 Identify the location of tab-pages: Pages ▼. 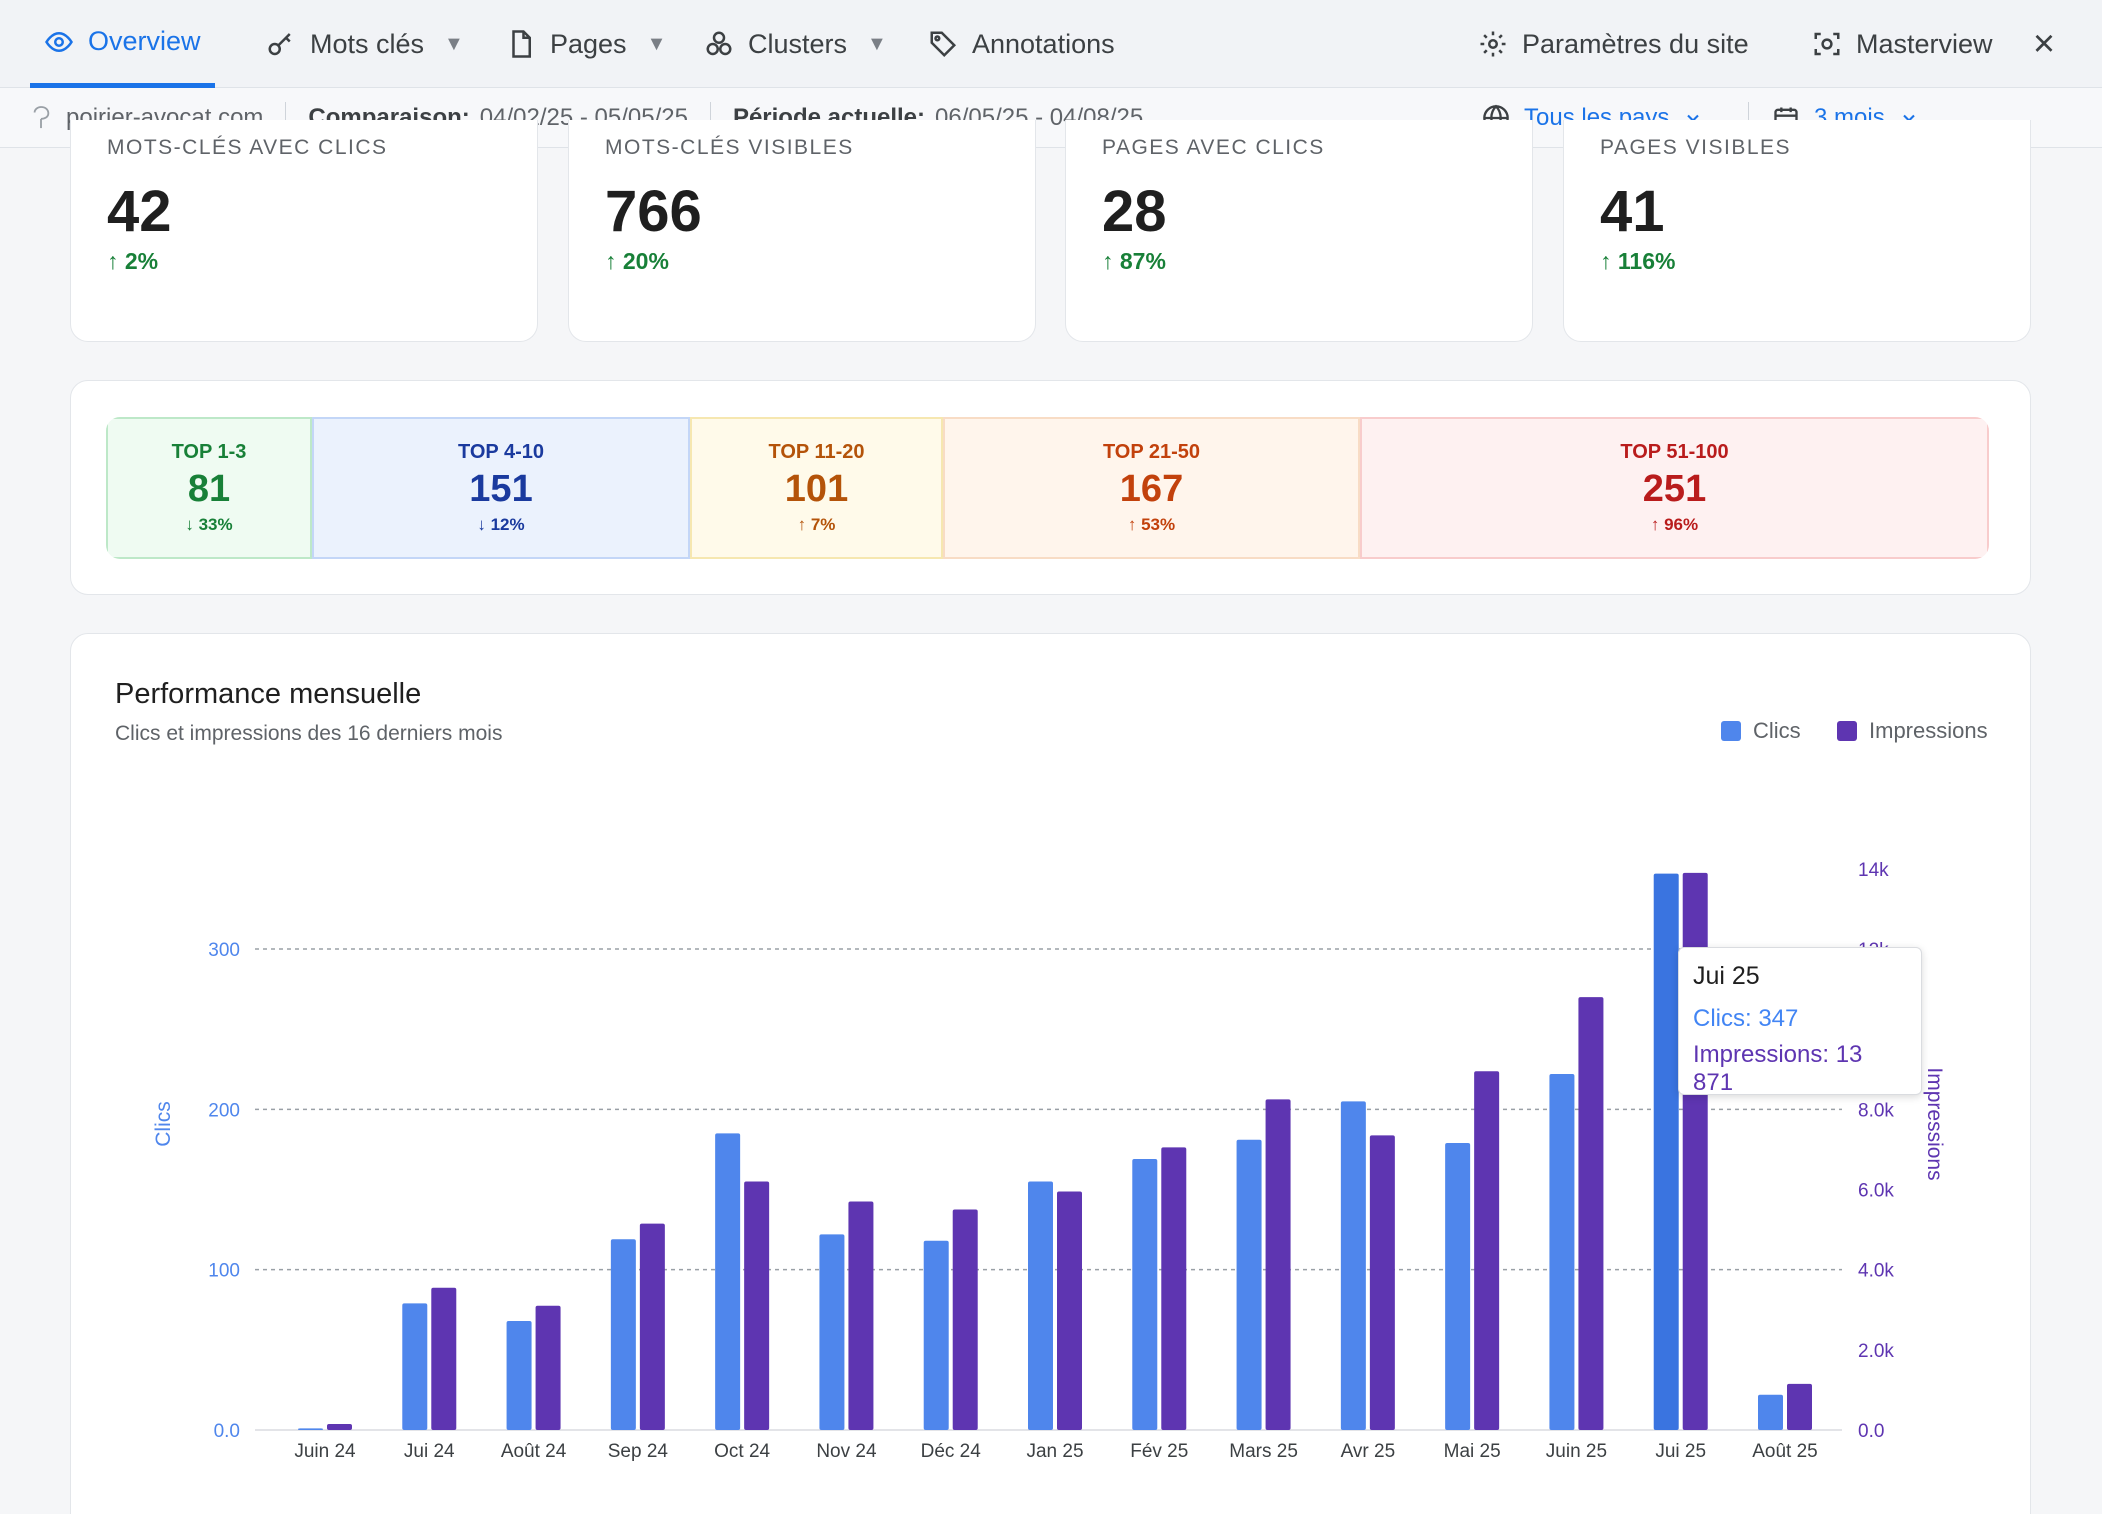
(586, 44).